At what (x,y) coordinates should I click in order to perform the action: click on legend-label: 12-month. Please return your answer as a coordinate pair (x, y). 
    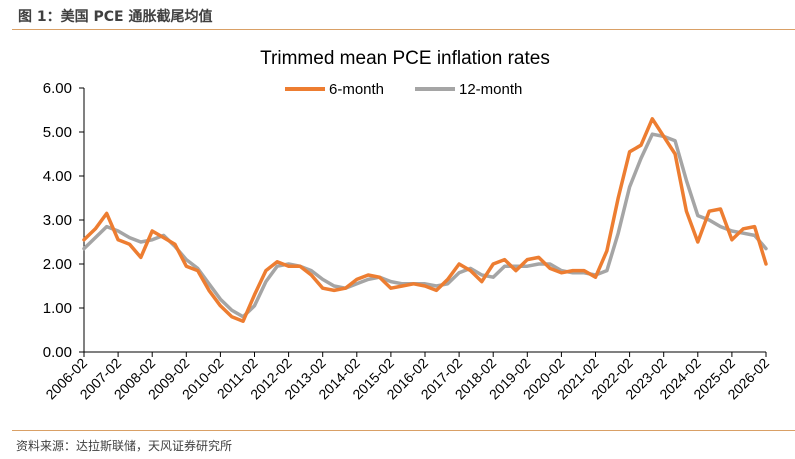
    Looking at the image, I should click on (490, 89).